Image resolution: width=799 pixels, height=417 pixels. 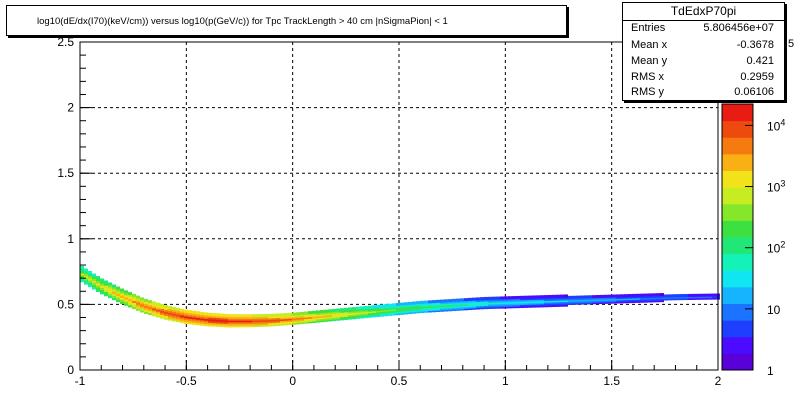 I want to click on colorbar-label: 10, so click(x=774, y=310).